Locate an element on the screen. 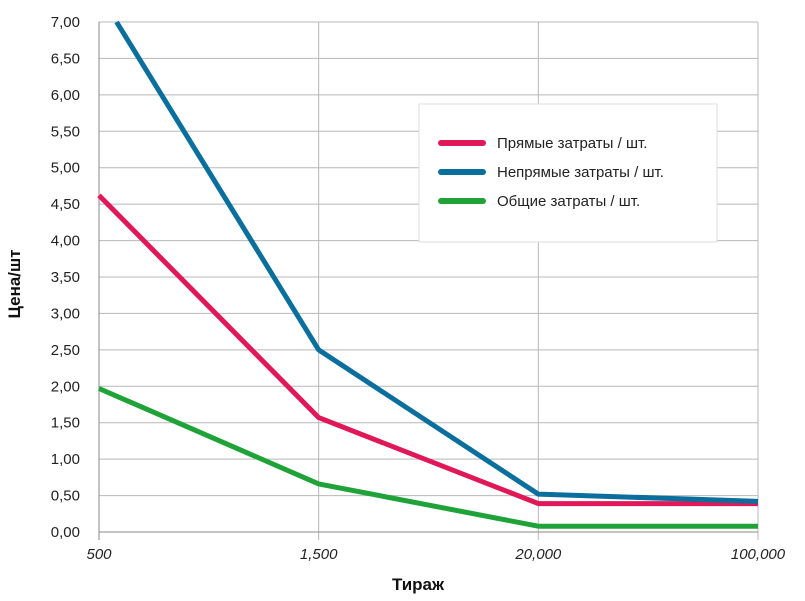 The width and height of the screenshot is (805, 601). y-tick-label: 1,50 is located at coordinates (65, 423).